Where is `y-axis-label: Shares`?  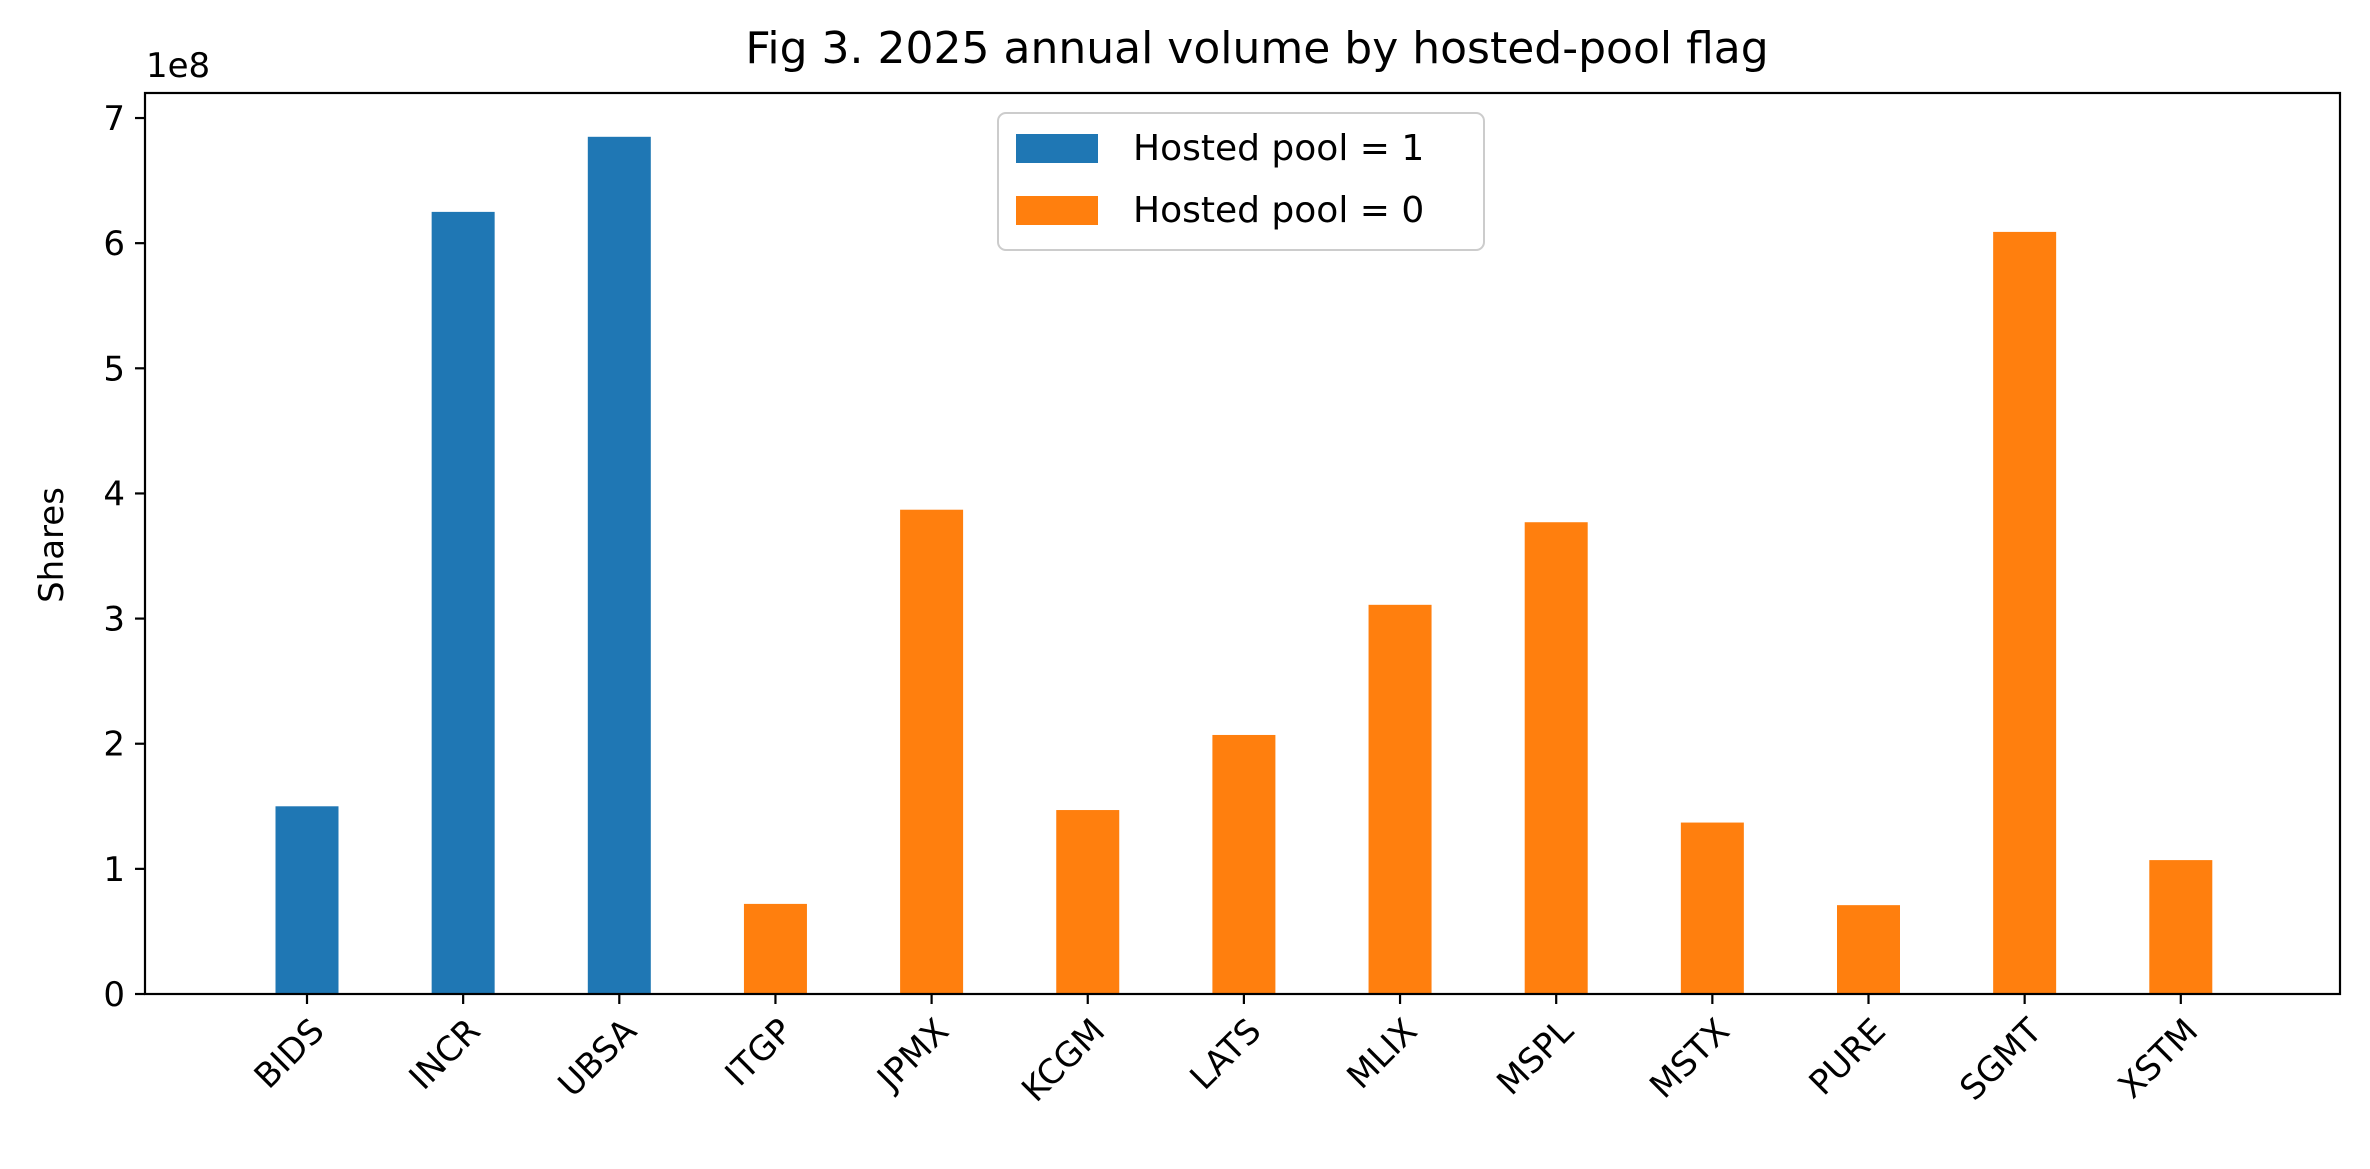 y-axis-label: Shares is located at coordinates (52, 545).